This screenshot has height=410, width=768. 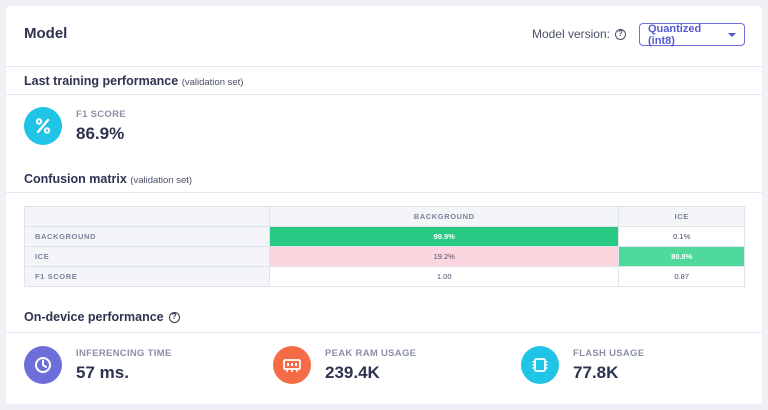 What do you see at coordinates (540, 365) in the screenshot?
I see `chip-icon` at bounding box center [540, 365].